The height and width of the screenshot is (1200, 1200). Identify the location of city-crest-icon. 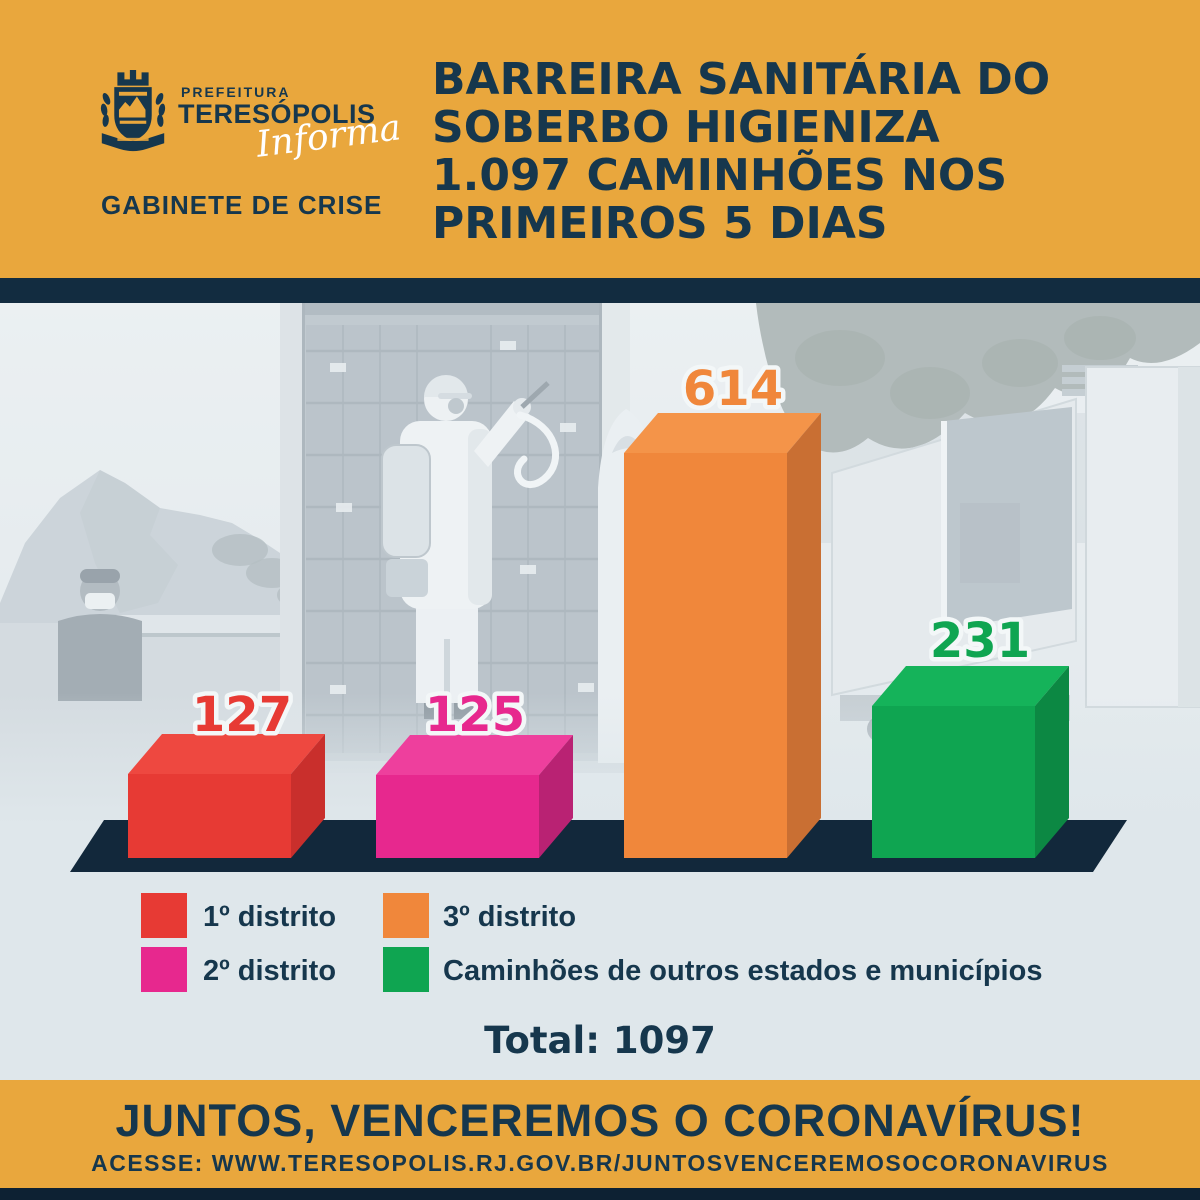
(133, 110).